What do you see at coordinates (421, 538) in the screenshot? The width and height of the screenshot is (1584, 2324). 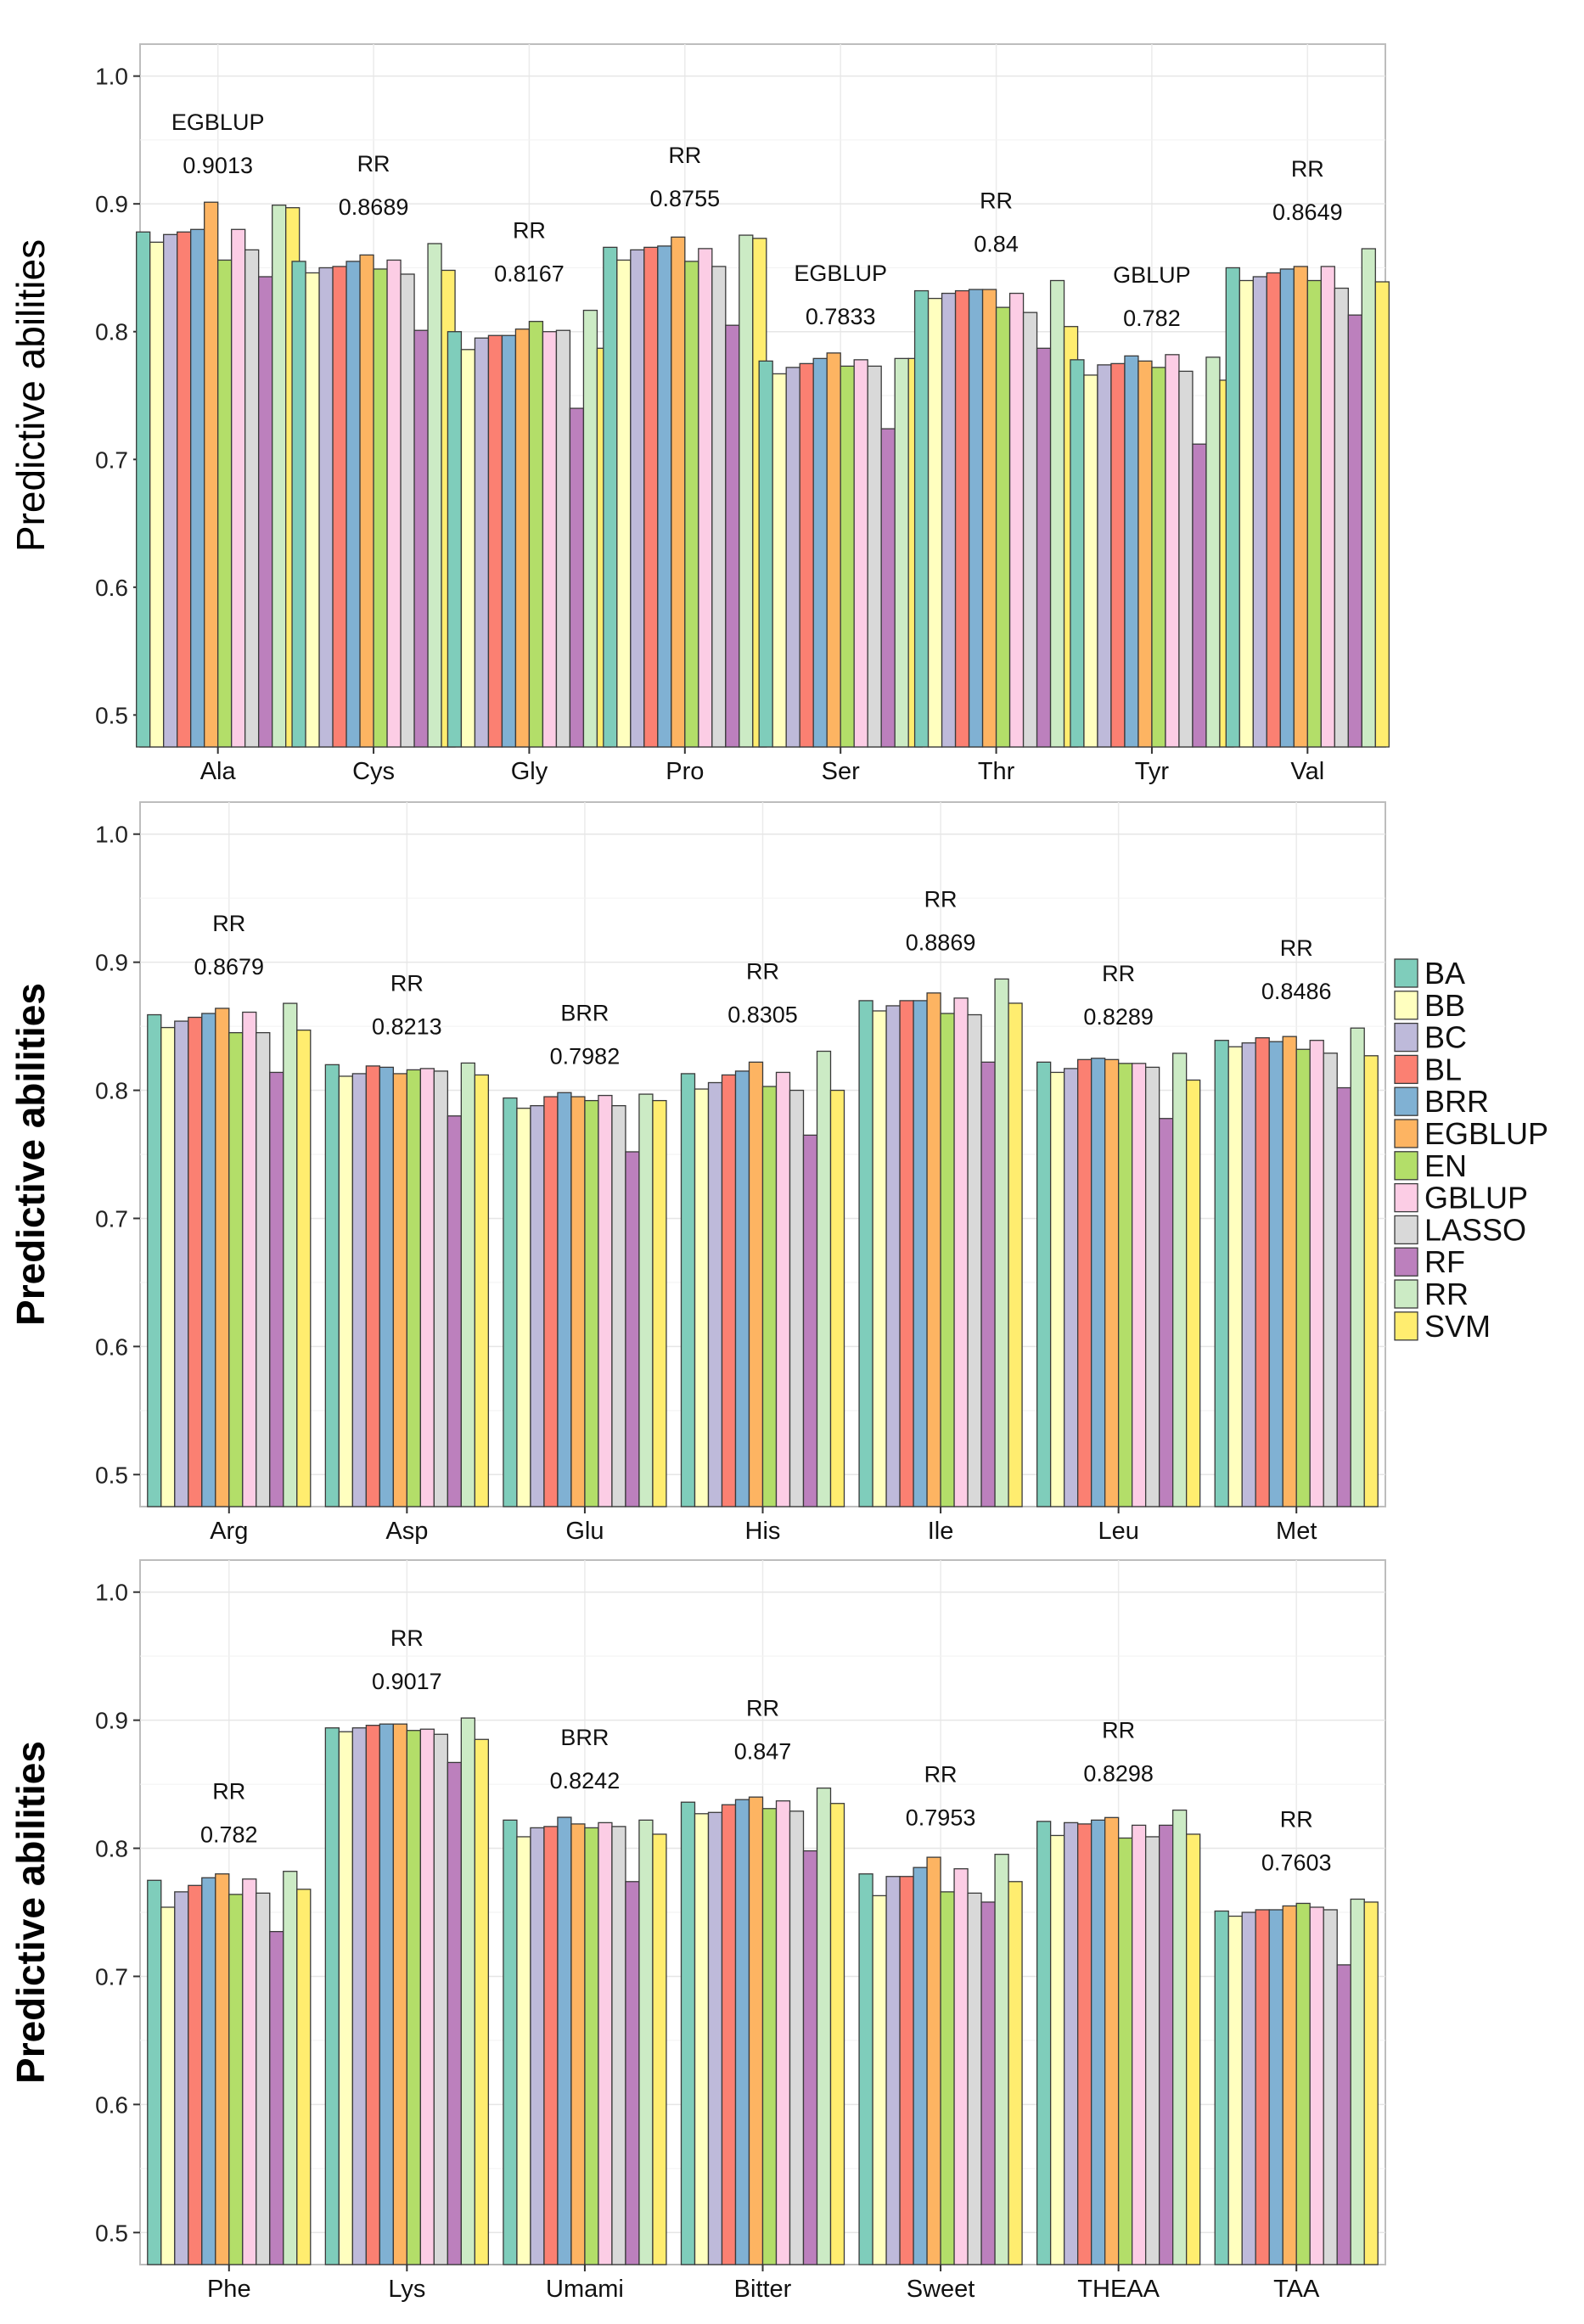 I see `bar-rf-cys` at bounding box center [421, 538].